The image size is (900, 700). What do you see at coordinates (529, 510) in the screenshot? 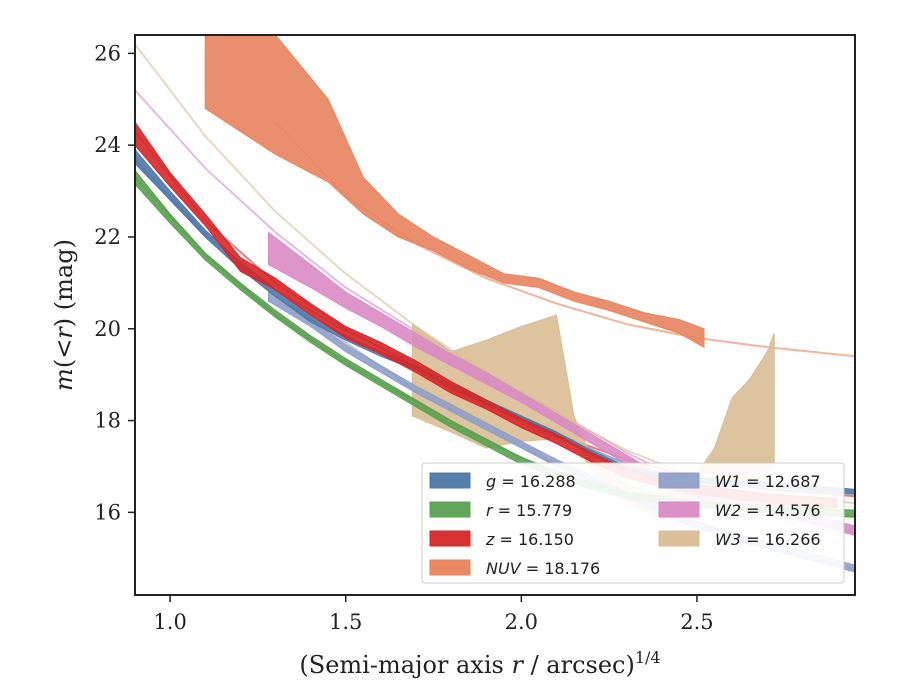
I see `legend-label: r = 15.779` at bounding box center [529, 510].